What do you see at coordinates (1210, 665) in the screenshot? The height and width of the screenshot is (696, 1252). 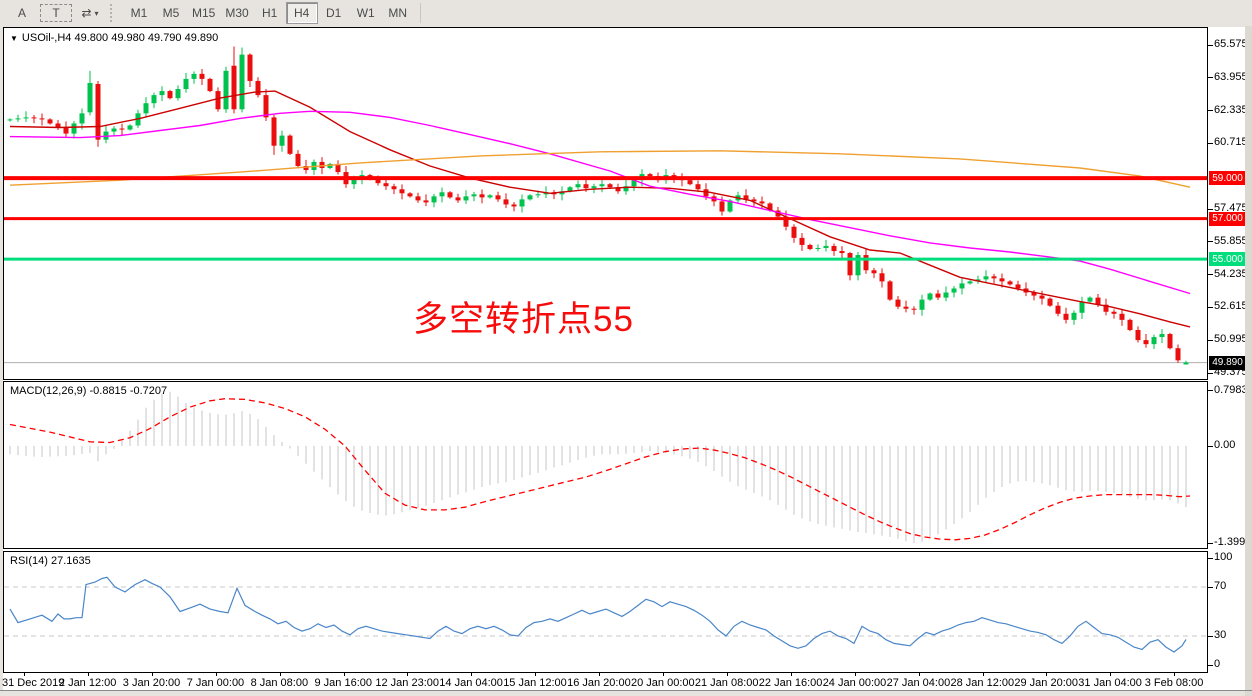 I see `rsi-tick-0-tick` at bounding box center [1210, 665].